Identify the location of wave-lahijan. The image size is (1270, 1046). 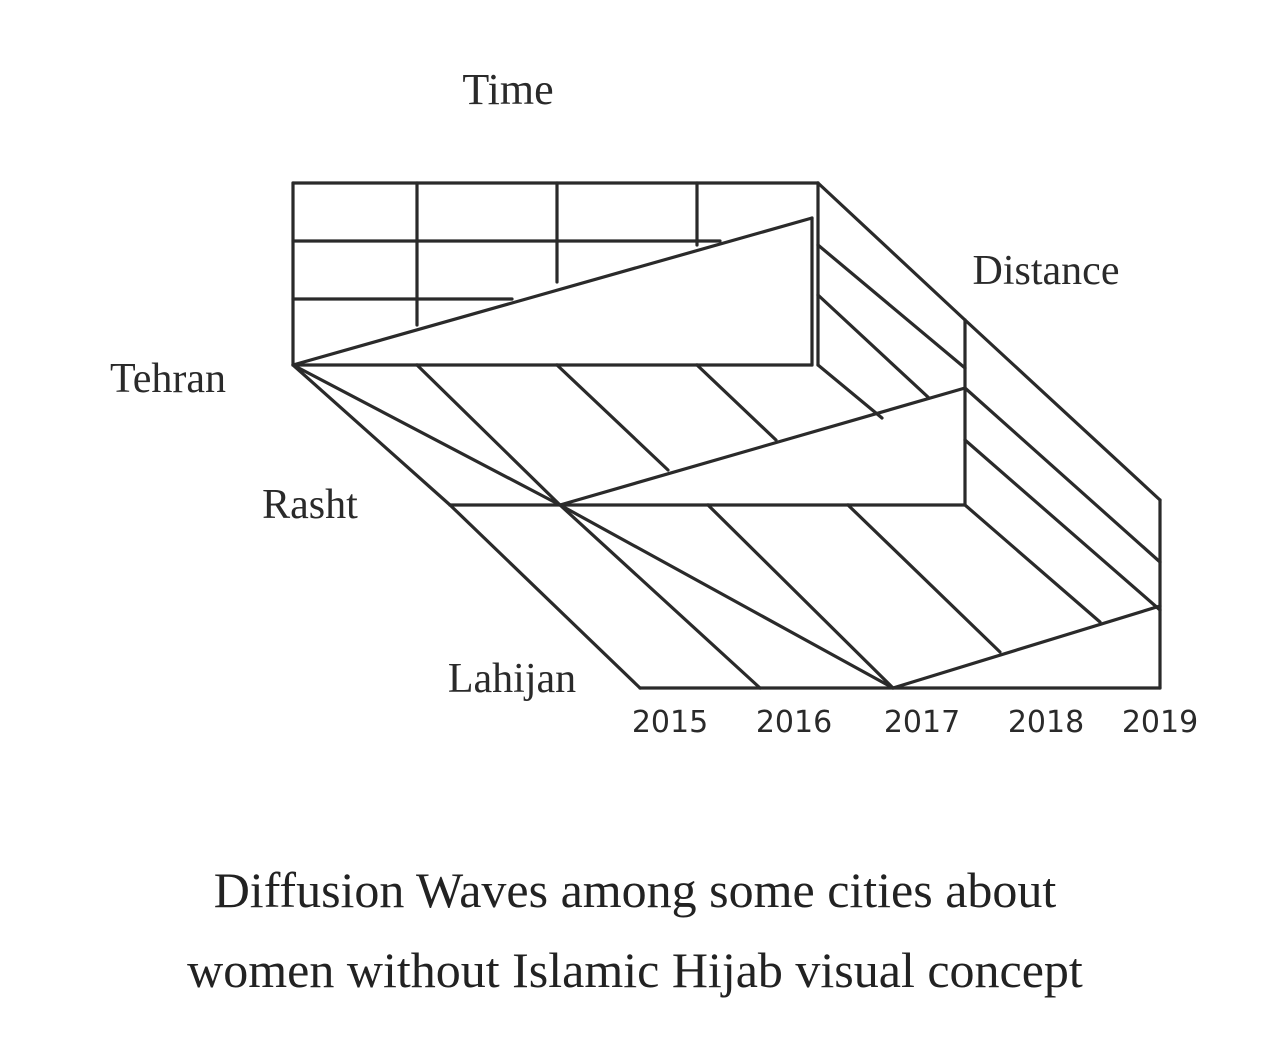
(900, 594).